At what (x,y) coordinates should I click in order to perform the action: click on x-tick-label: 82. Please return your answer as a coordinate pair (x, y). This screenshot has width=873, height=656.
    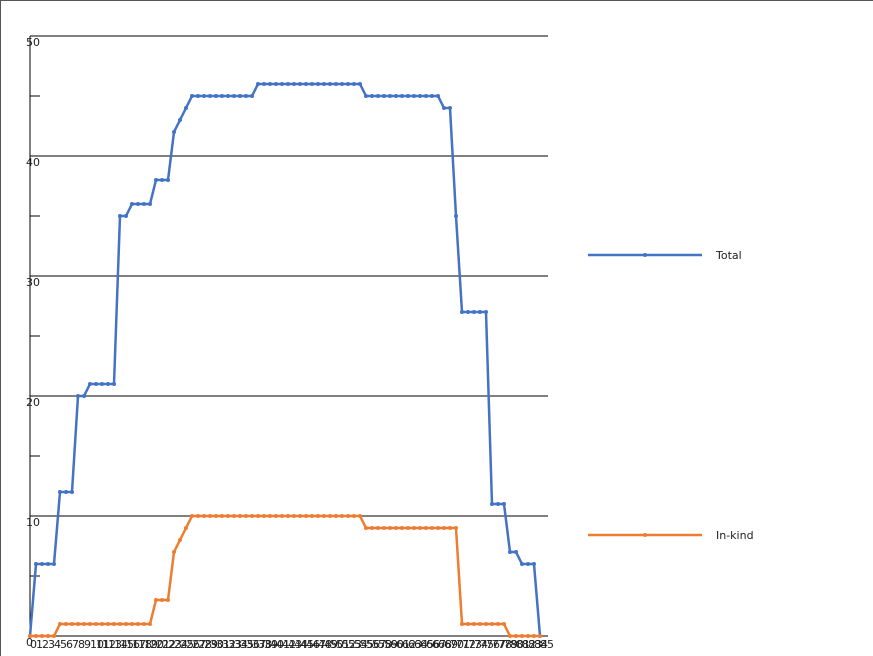
    Looking at the image, I should click on (529, 644).